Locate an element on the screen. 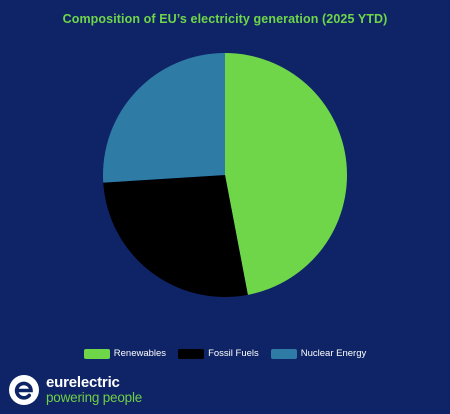 The height and width of the screenshot is (414, 450). eurelectric-logo: eurelectric powering people is located at coordinates (75, 390).